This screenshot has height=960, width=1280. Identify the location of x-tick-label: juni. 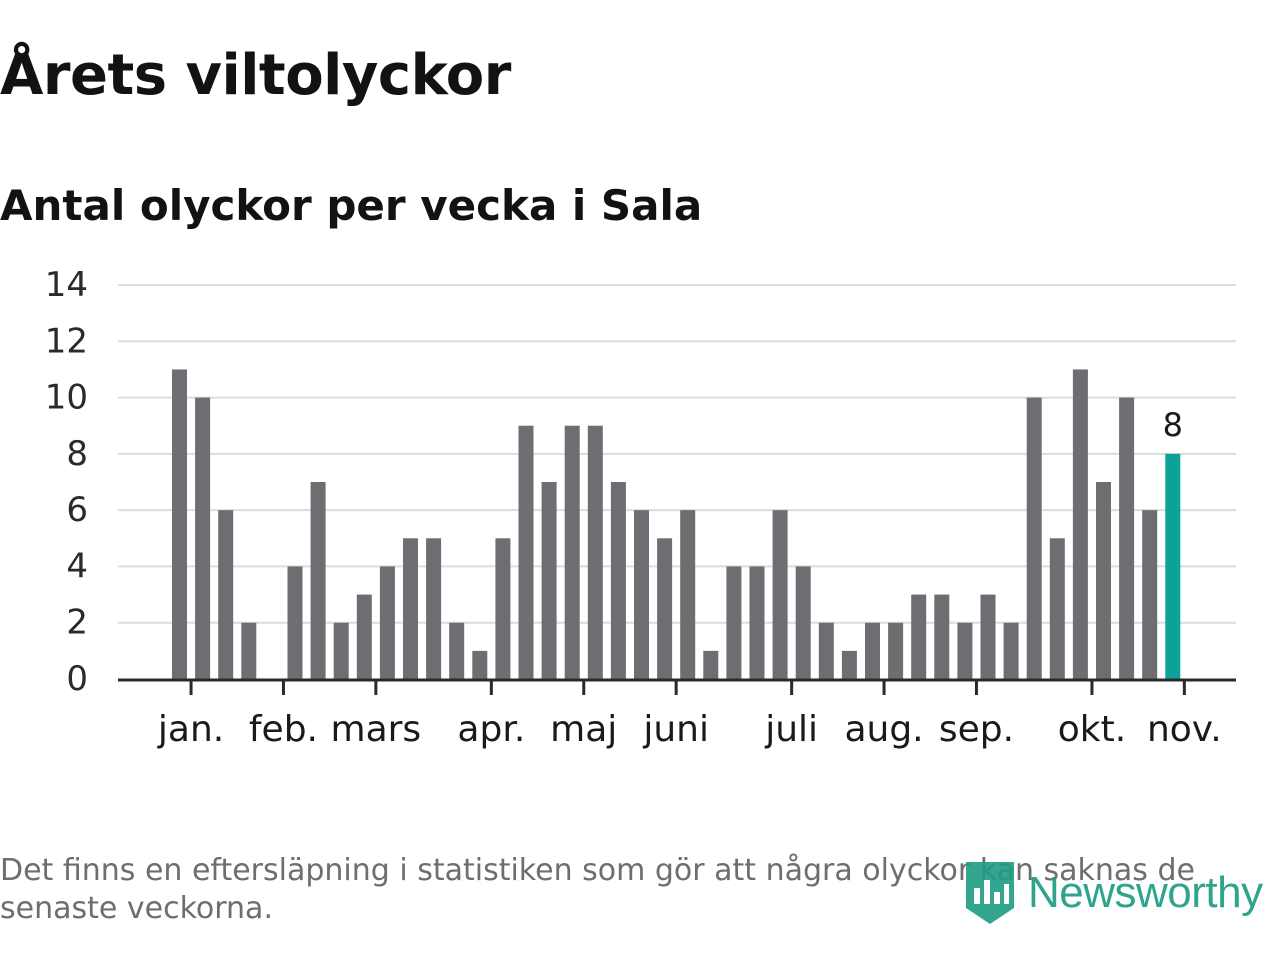
(675, 729).